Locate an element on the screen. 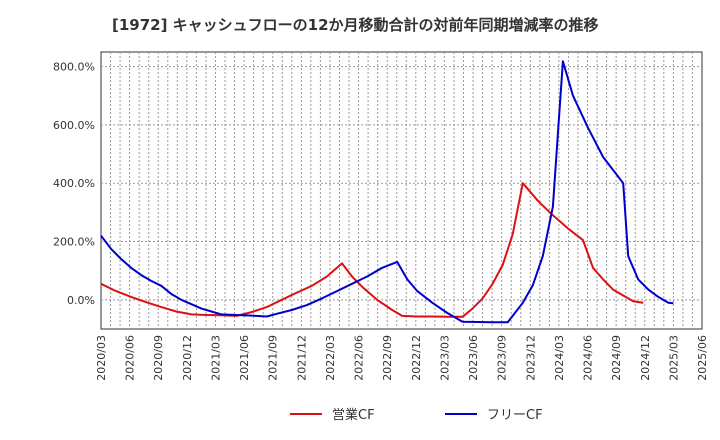 This screenshot has width=720, height=440. y-axis: 0.0% 200.0% 400.0% 600.0% 800.0% is located at coordinates (74, 184).